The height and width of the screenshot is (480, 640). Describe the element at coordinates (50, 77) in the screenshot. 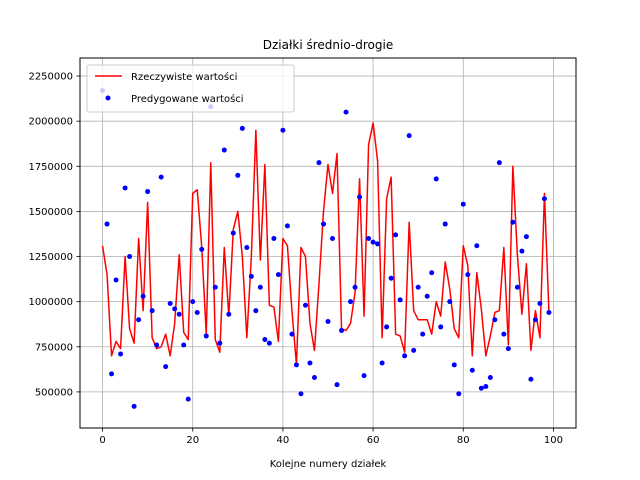

I see `y-tick-label: 2250000` at that location.